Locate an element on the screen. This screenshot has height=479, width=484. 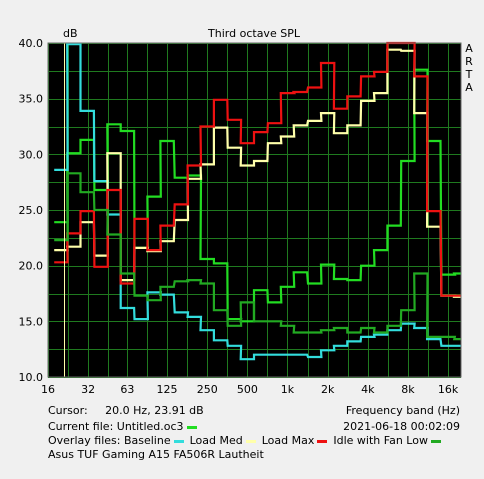
y-tick-label: 30.0 is located at coordinates (31, 154).